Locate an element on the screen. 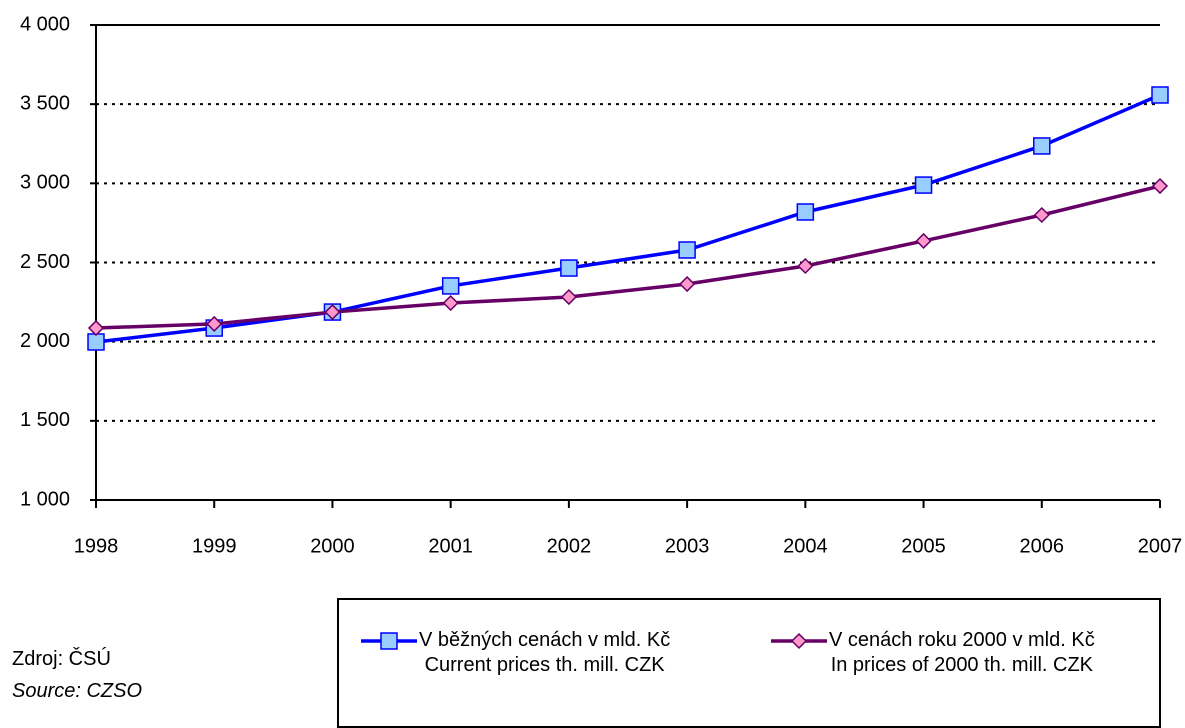 The image size is (1185, 728). x-tick-label: 2000 is located at coordinates (332, 546).